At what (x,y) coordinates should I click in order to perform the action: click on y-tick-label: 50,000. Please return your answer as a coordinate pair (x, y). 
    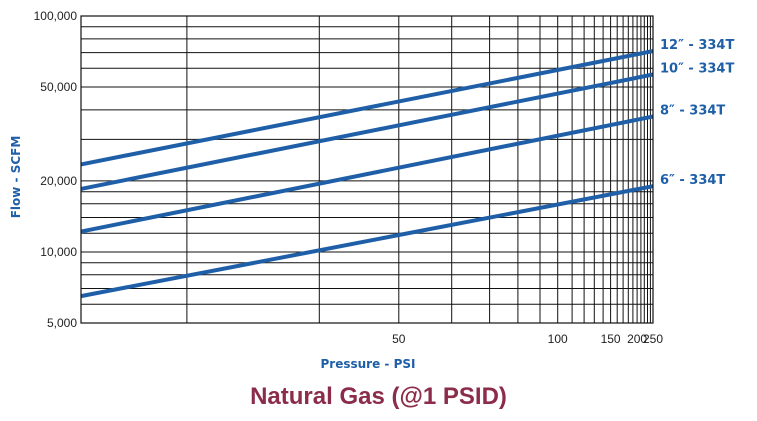
    Looking at the image, I should click on (58, 87).